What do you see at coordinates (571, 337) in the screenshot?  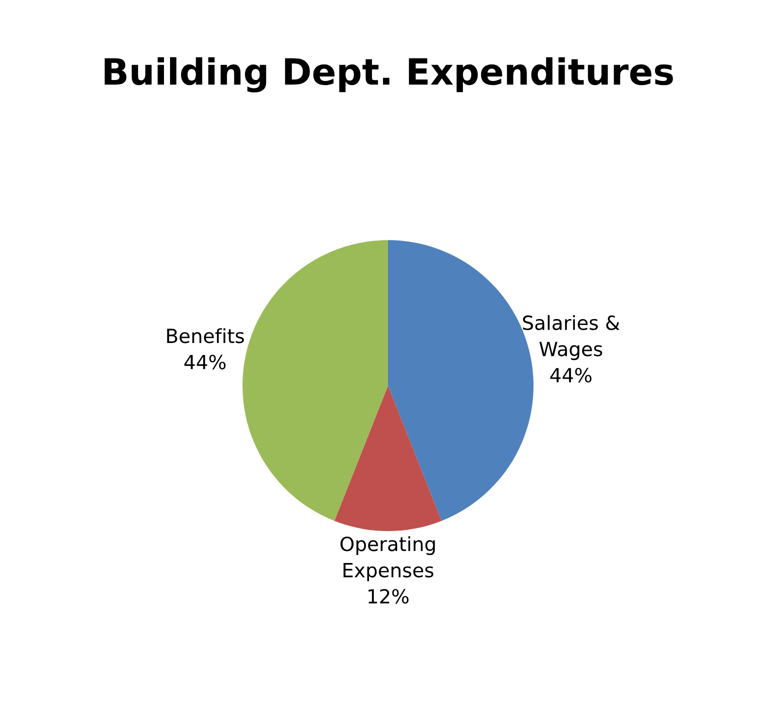 I see `slice-label: Salaries & Wages` at bounding box center [571, 337].